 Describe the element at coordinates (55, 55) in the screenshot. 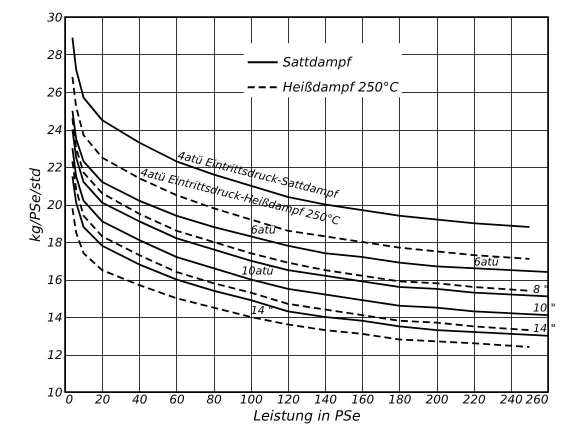

I see `y-tick-label: 28` at that location.